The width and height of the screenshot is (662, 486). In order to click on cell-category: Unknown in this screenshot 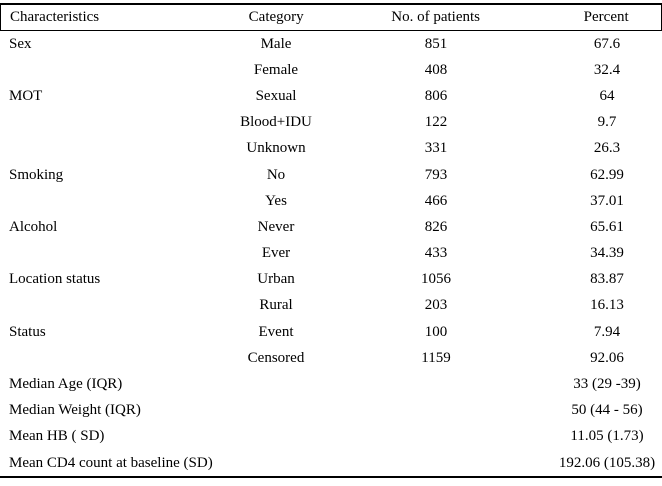, I will do `click(276, 148)`.